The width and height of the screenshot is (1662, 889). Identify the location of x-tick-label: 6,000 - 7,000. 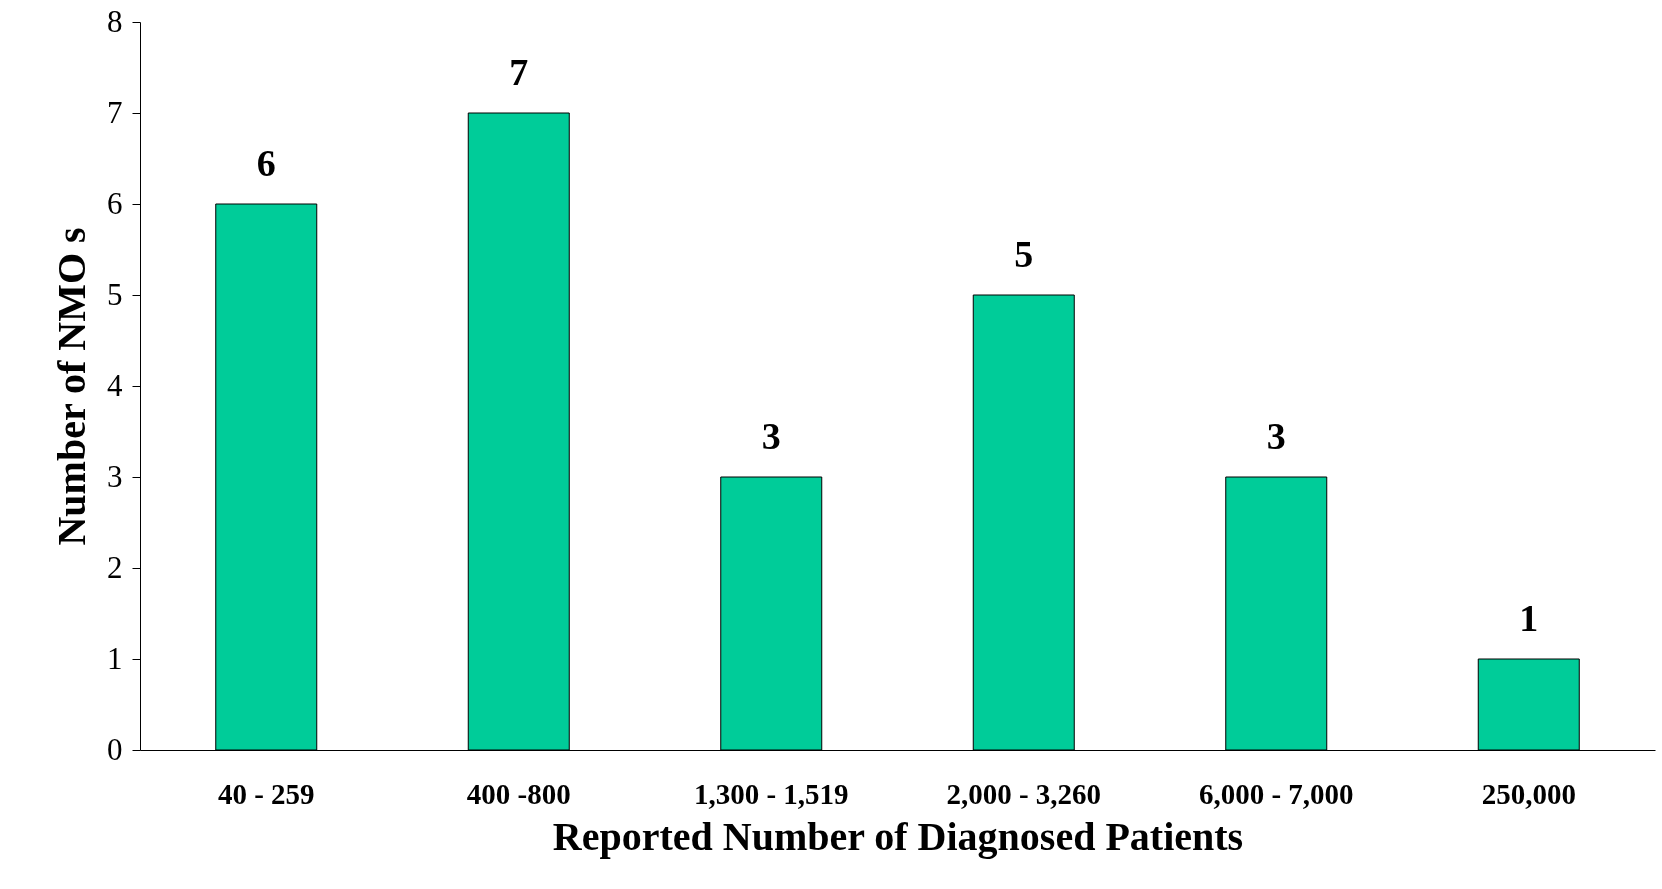
(1276, 793).